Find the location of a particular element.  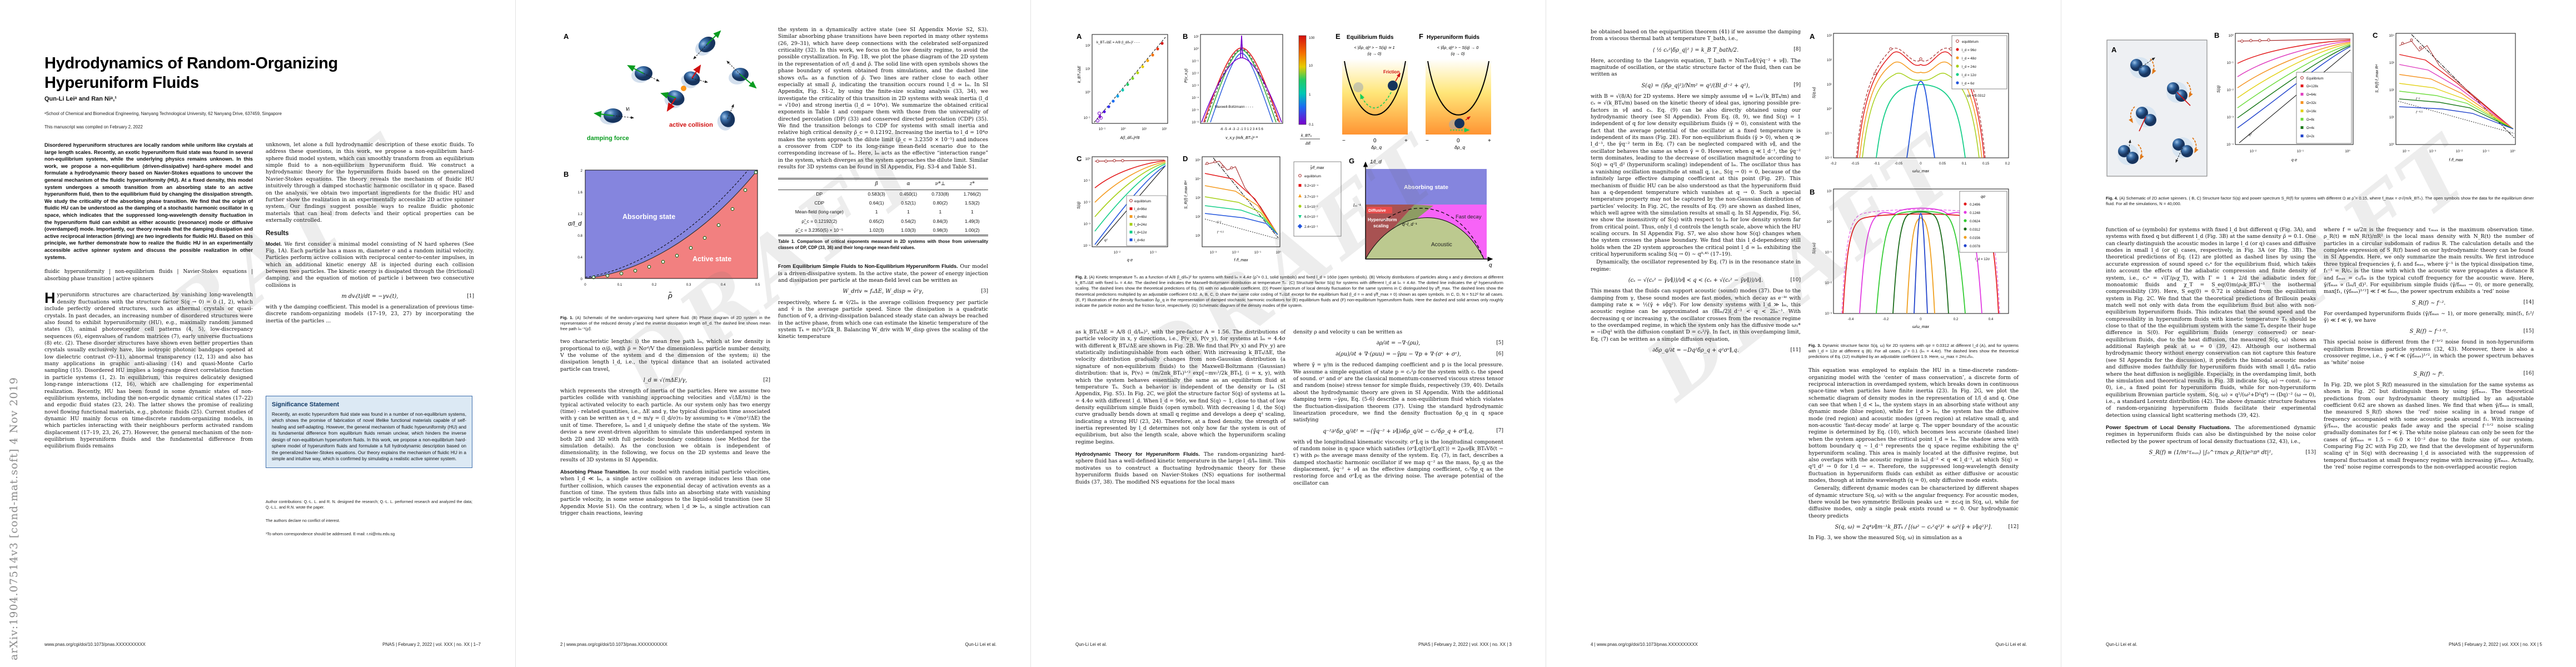

svg-text: 1.6 is located at coordinates (579, 193).